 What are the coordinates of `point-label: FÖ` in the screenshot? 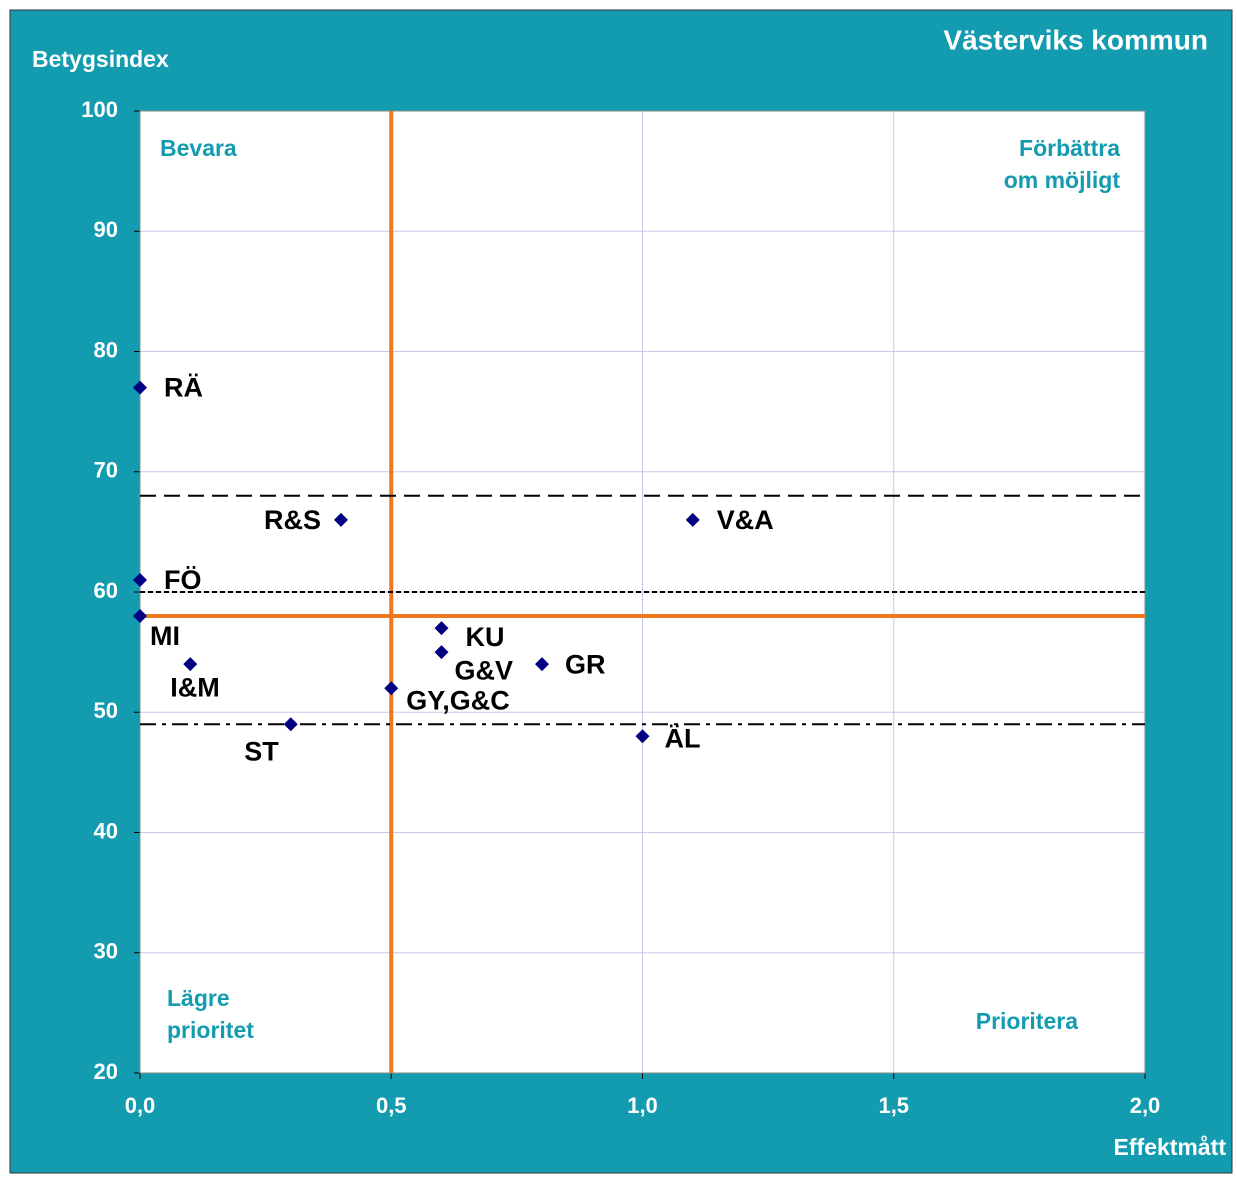 It's located at (183, 580).